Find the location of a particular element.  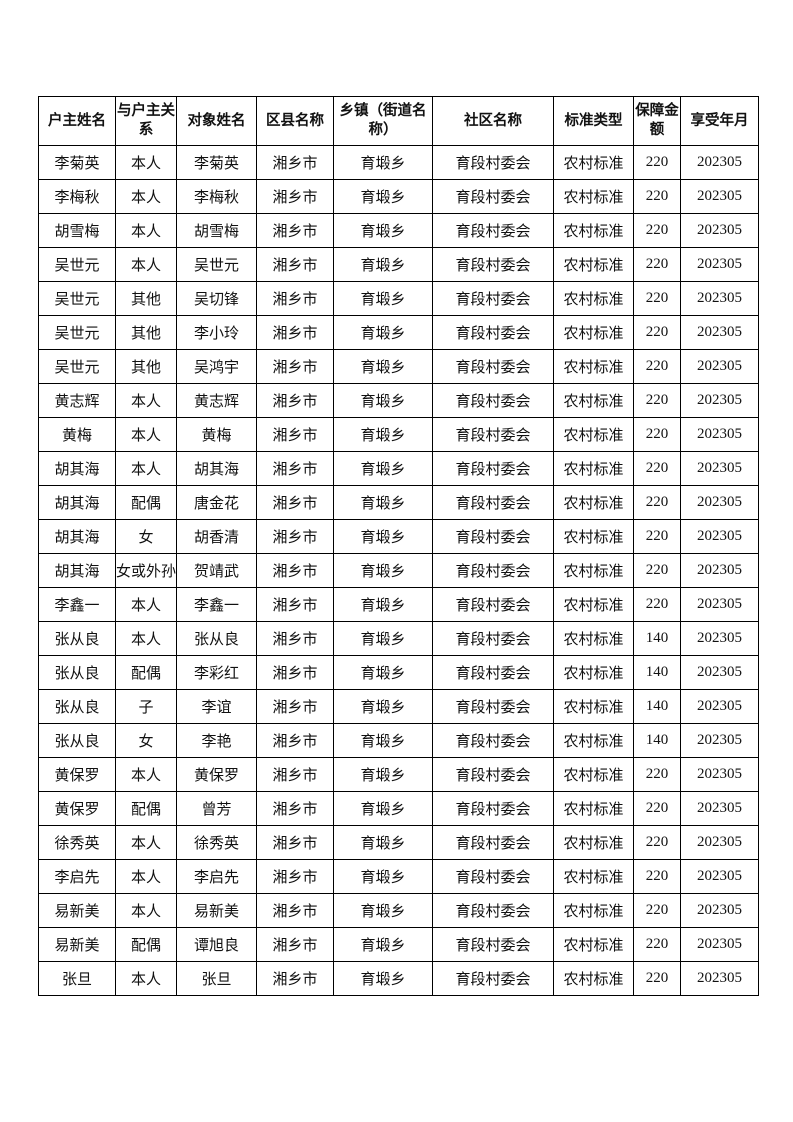

cell-text: 李梅秋 is located at coordinates (77, 198).